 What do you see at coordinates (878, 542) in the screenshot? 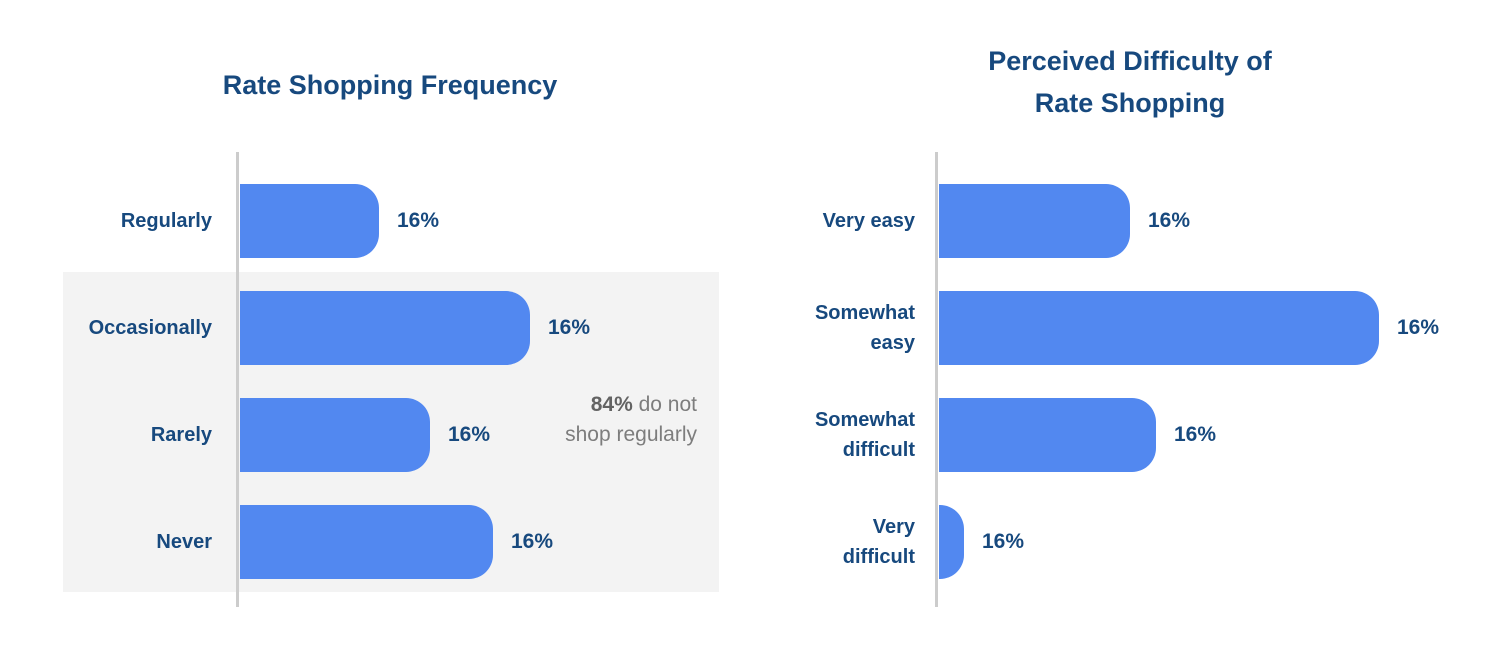
I see `category-label: Very difficult` at bounding box center [878, 542].